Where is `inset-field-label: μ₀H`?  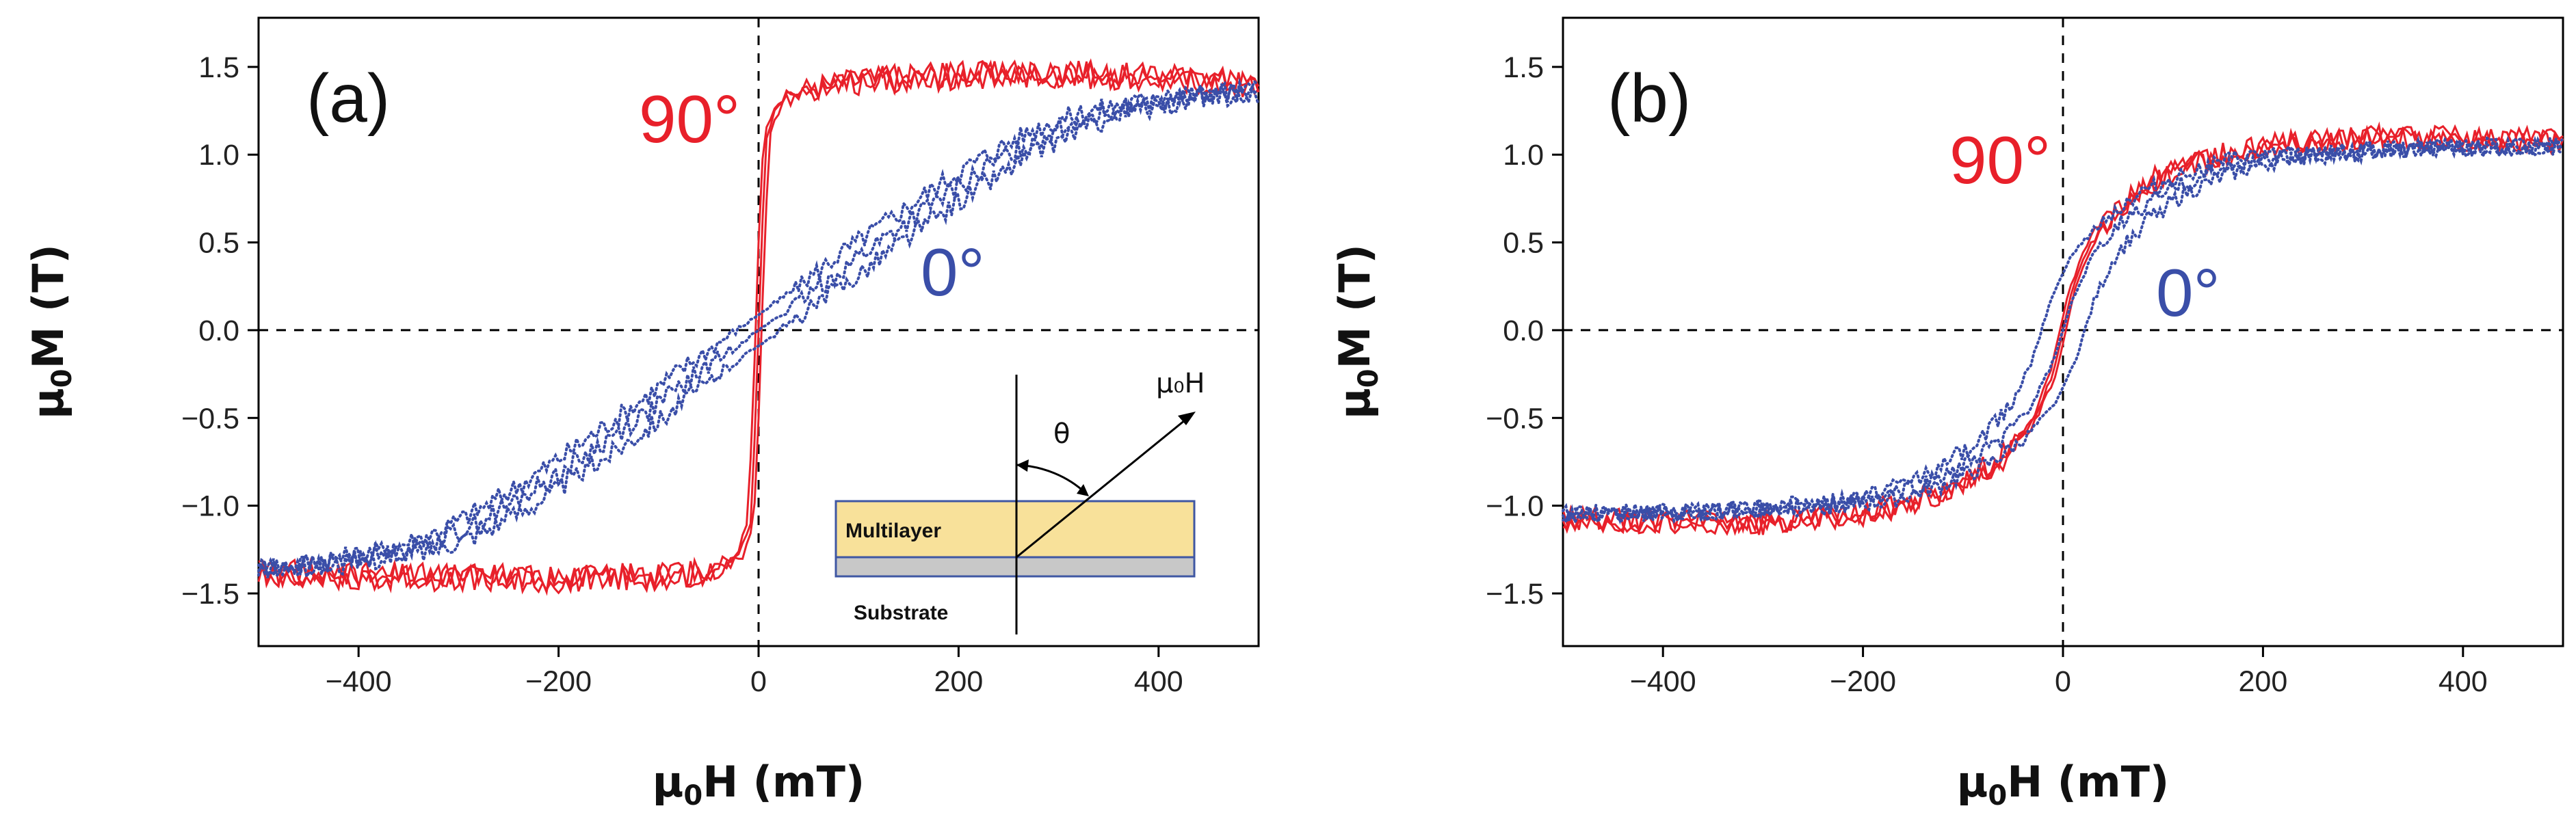 inset-field-label: μ₀H is located at coordinates (1180, 383).